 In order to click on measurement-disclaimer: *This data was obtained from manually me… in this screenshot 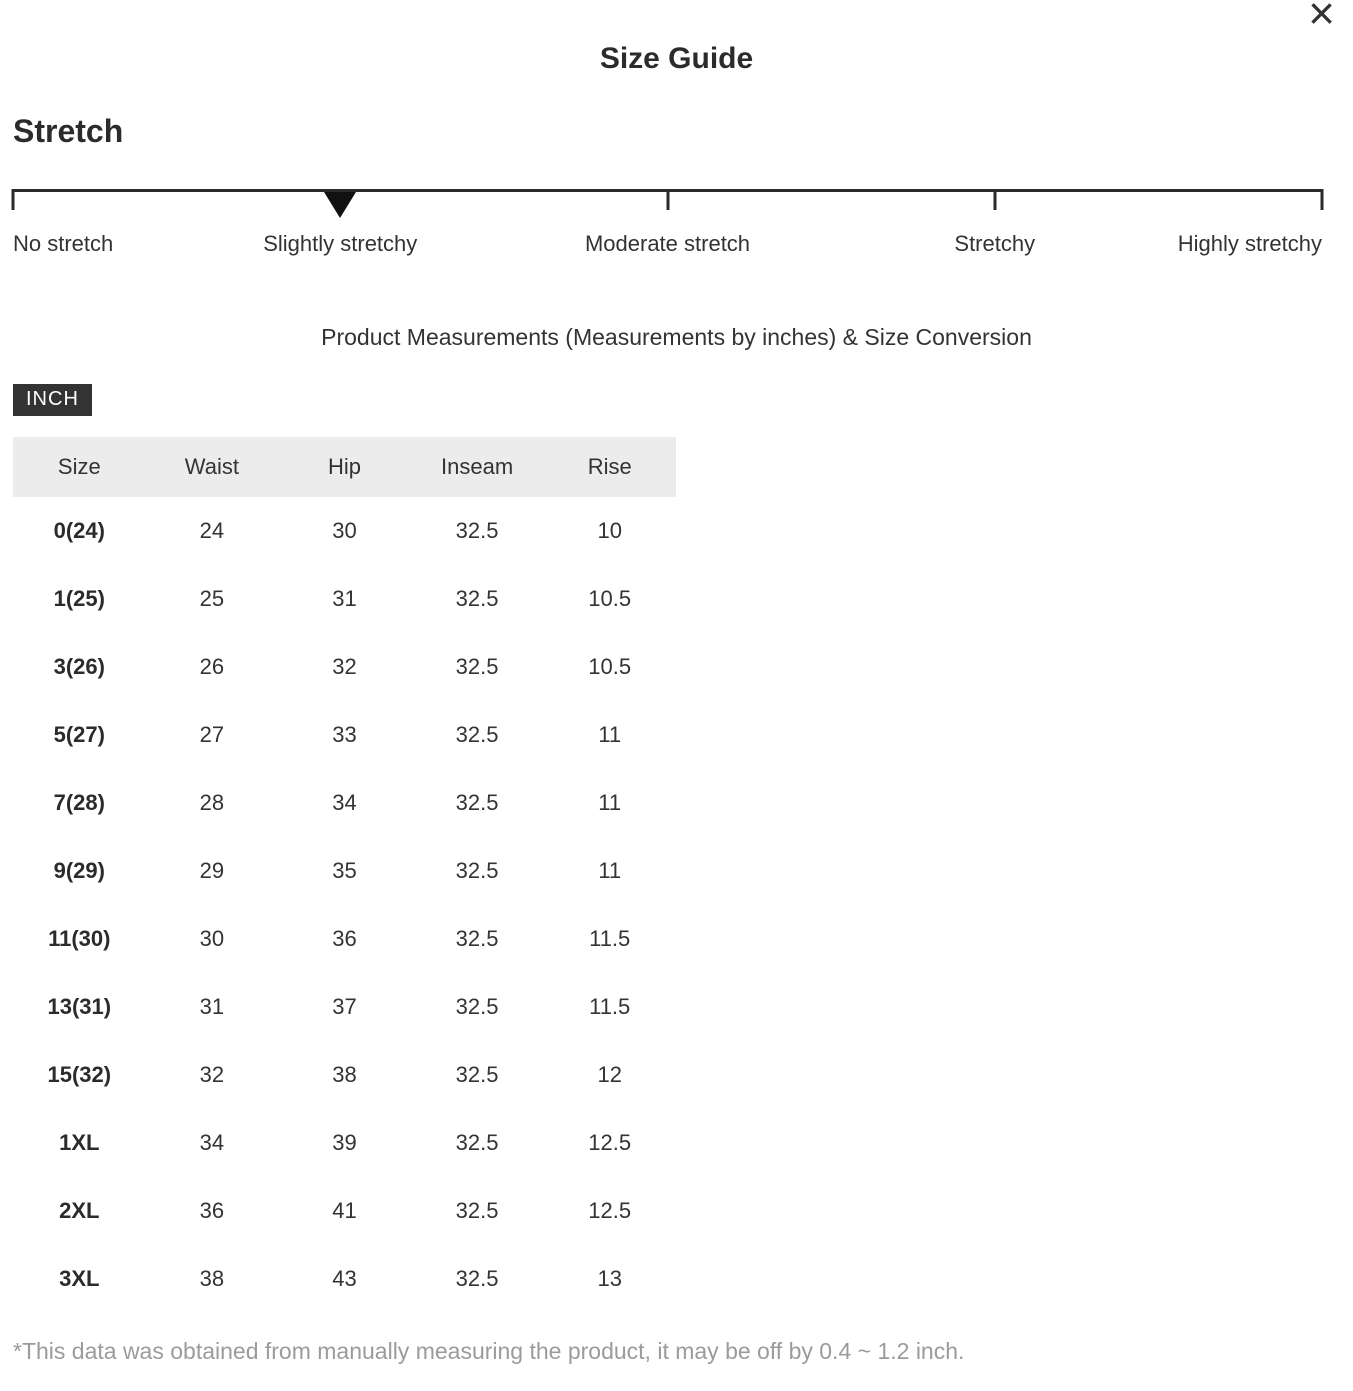, I will do `click(489, 1351)`.